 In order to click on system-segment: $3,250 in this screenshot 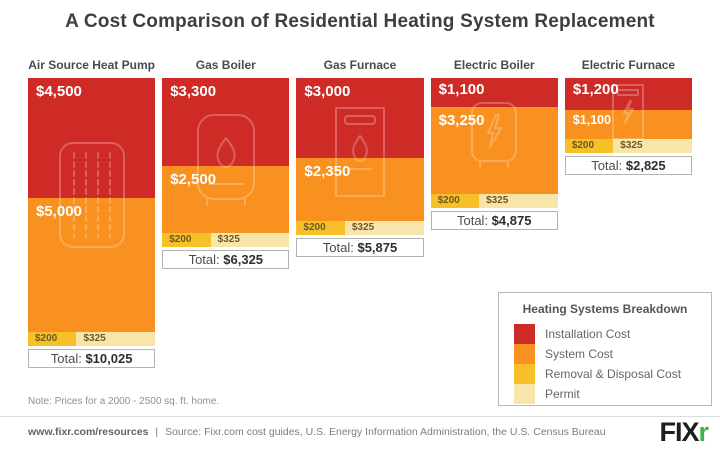, I will do `click(494, 150)`.